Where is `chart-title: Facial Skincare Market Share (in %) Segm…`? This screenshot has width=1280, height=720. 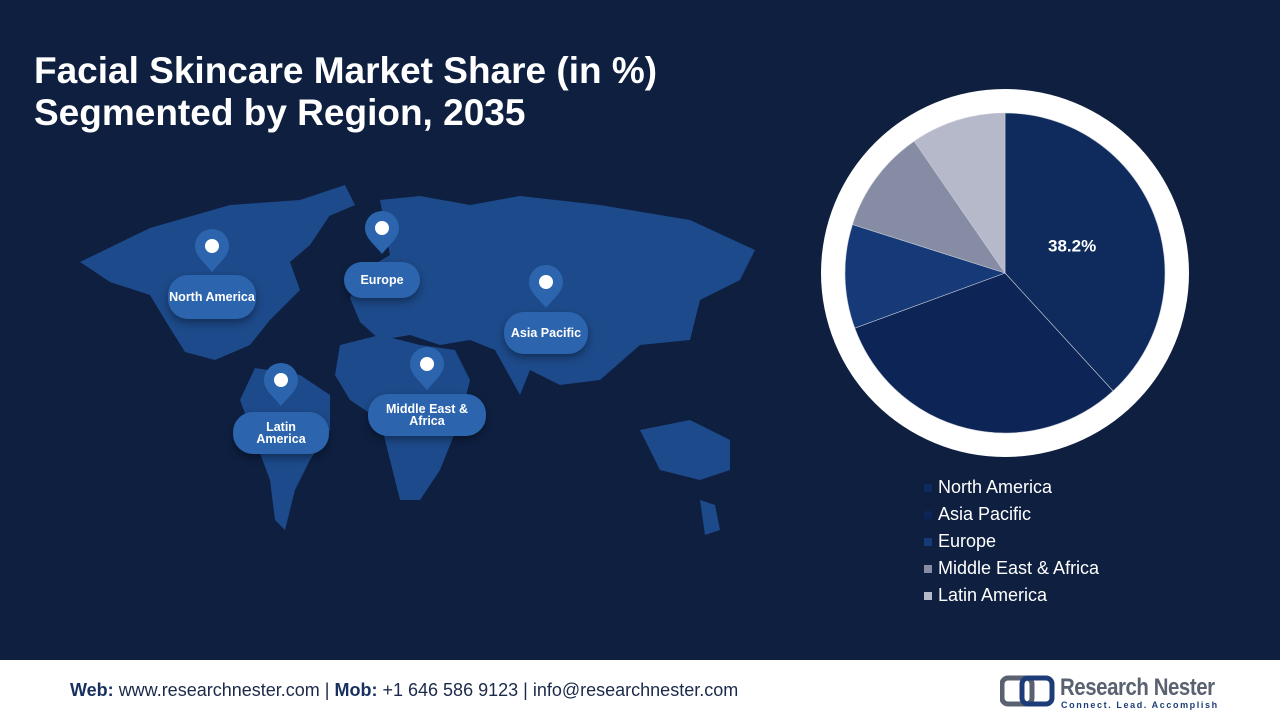 chart-title: Facial Skincare Market Share (in %) Segm… is located at coordinates (345, 92).